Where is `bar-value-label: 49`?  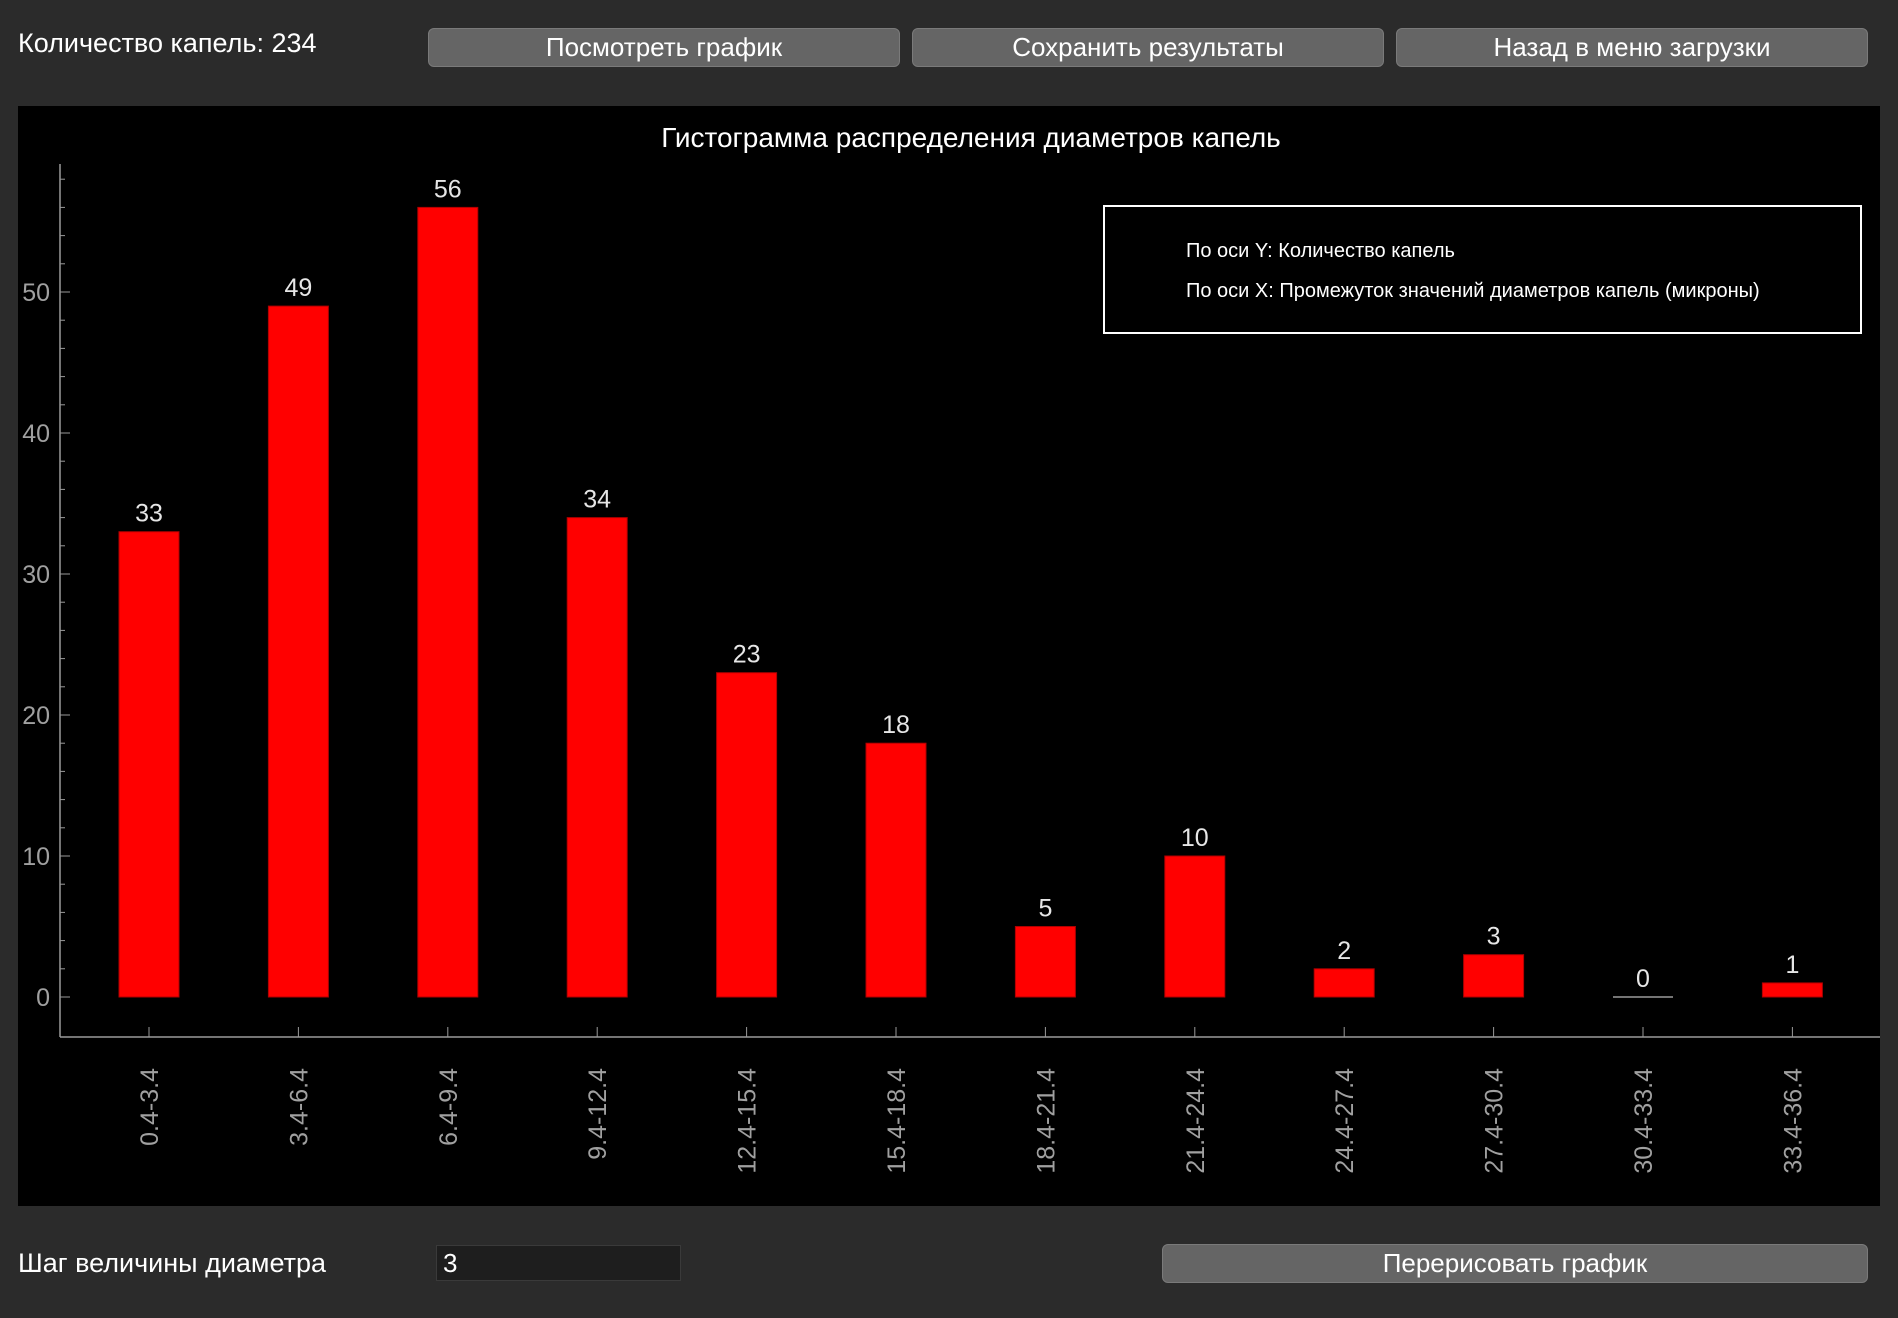 bar-value-label: 49 is located at coordinates (298, 288).